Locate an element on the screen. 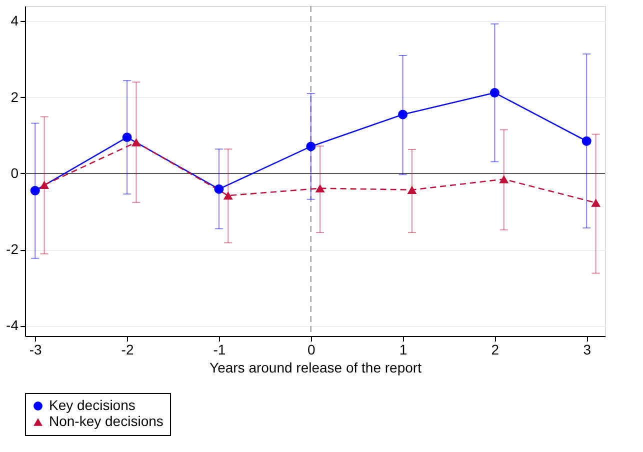  legend-label: Non-key decisions is located at coordinates (106, 421).